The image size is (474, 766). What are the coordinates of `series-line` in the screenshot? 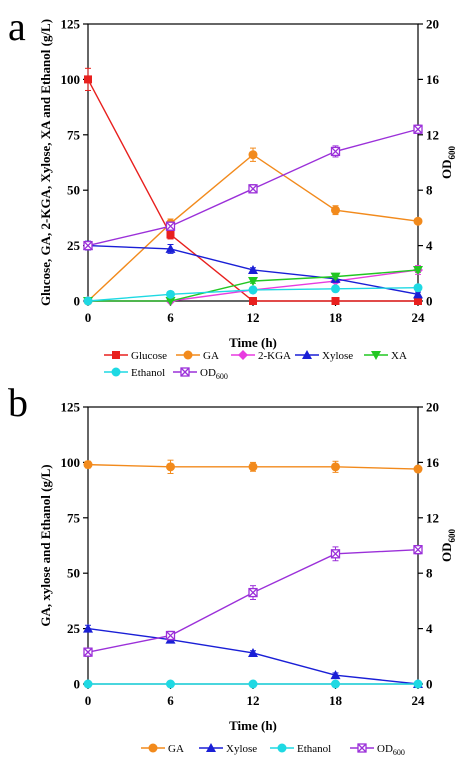 It's located at (253, 600).